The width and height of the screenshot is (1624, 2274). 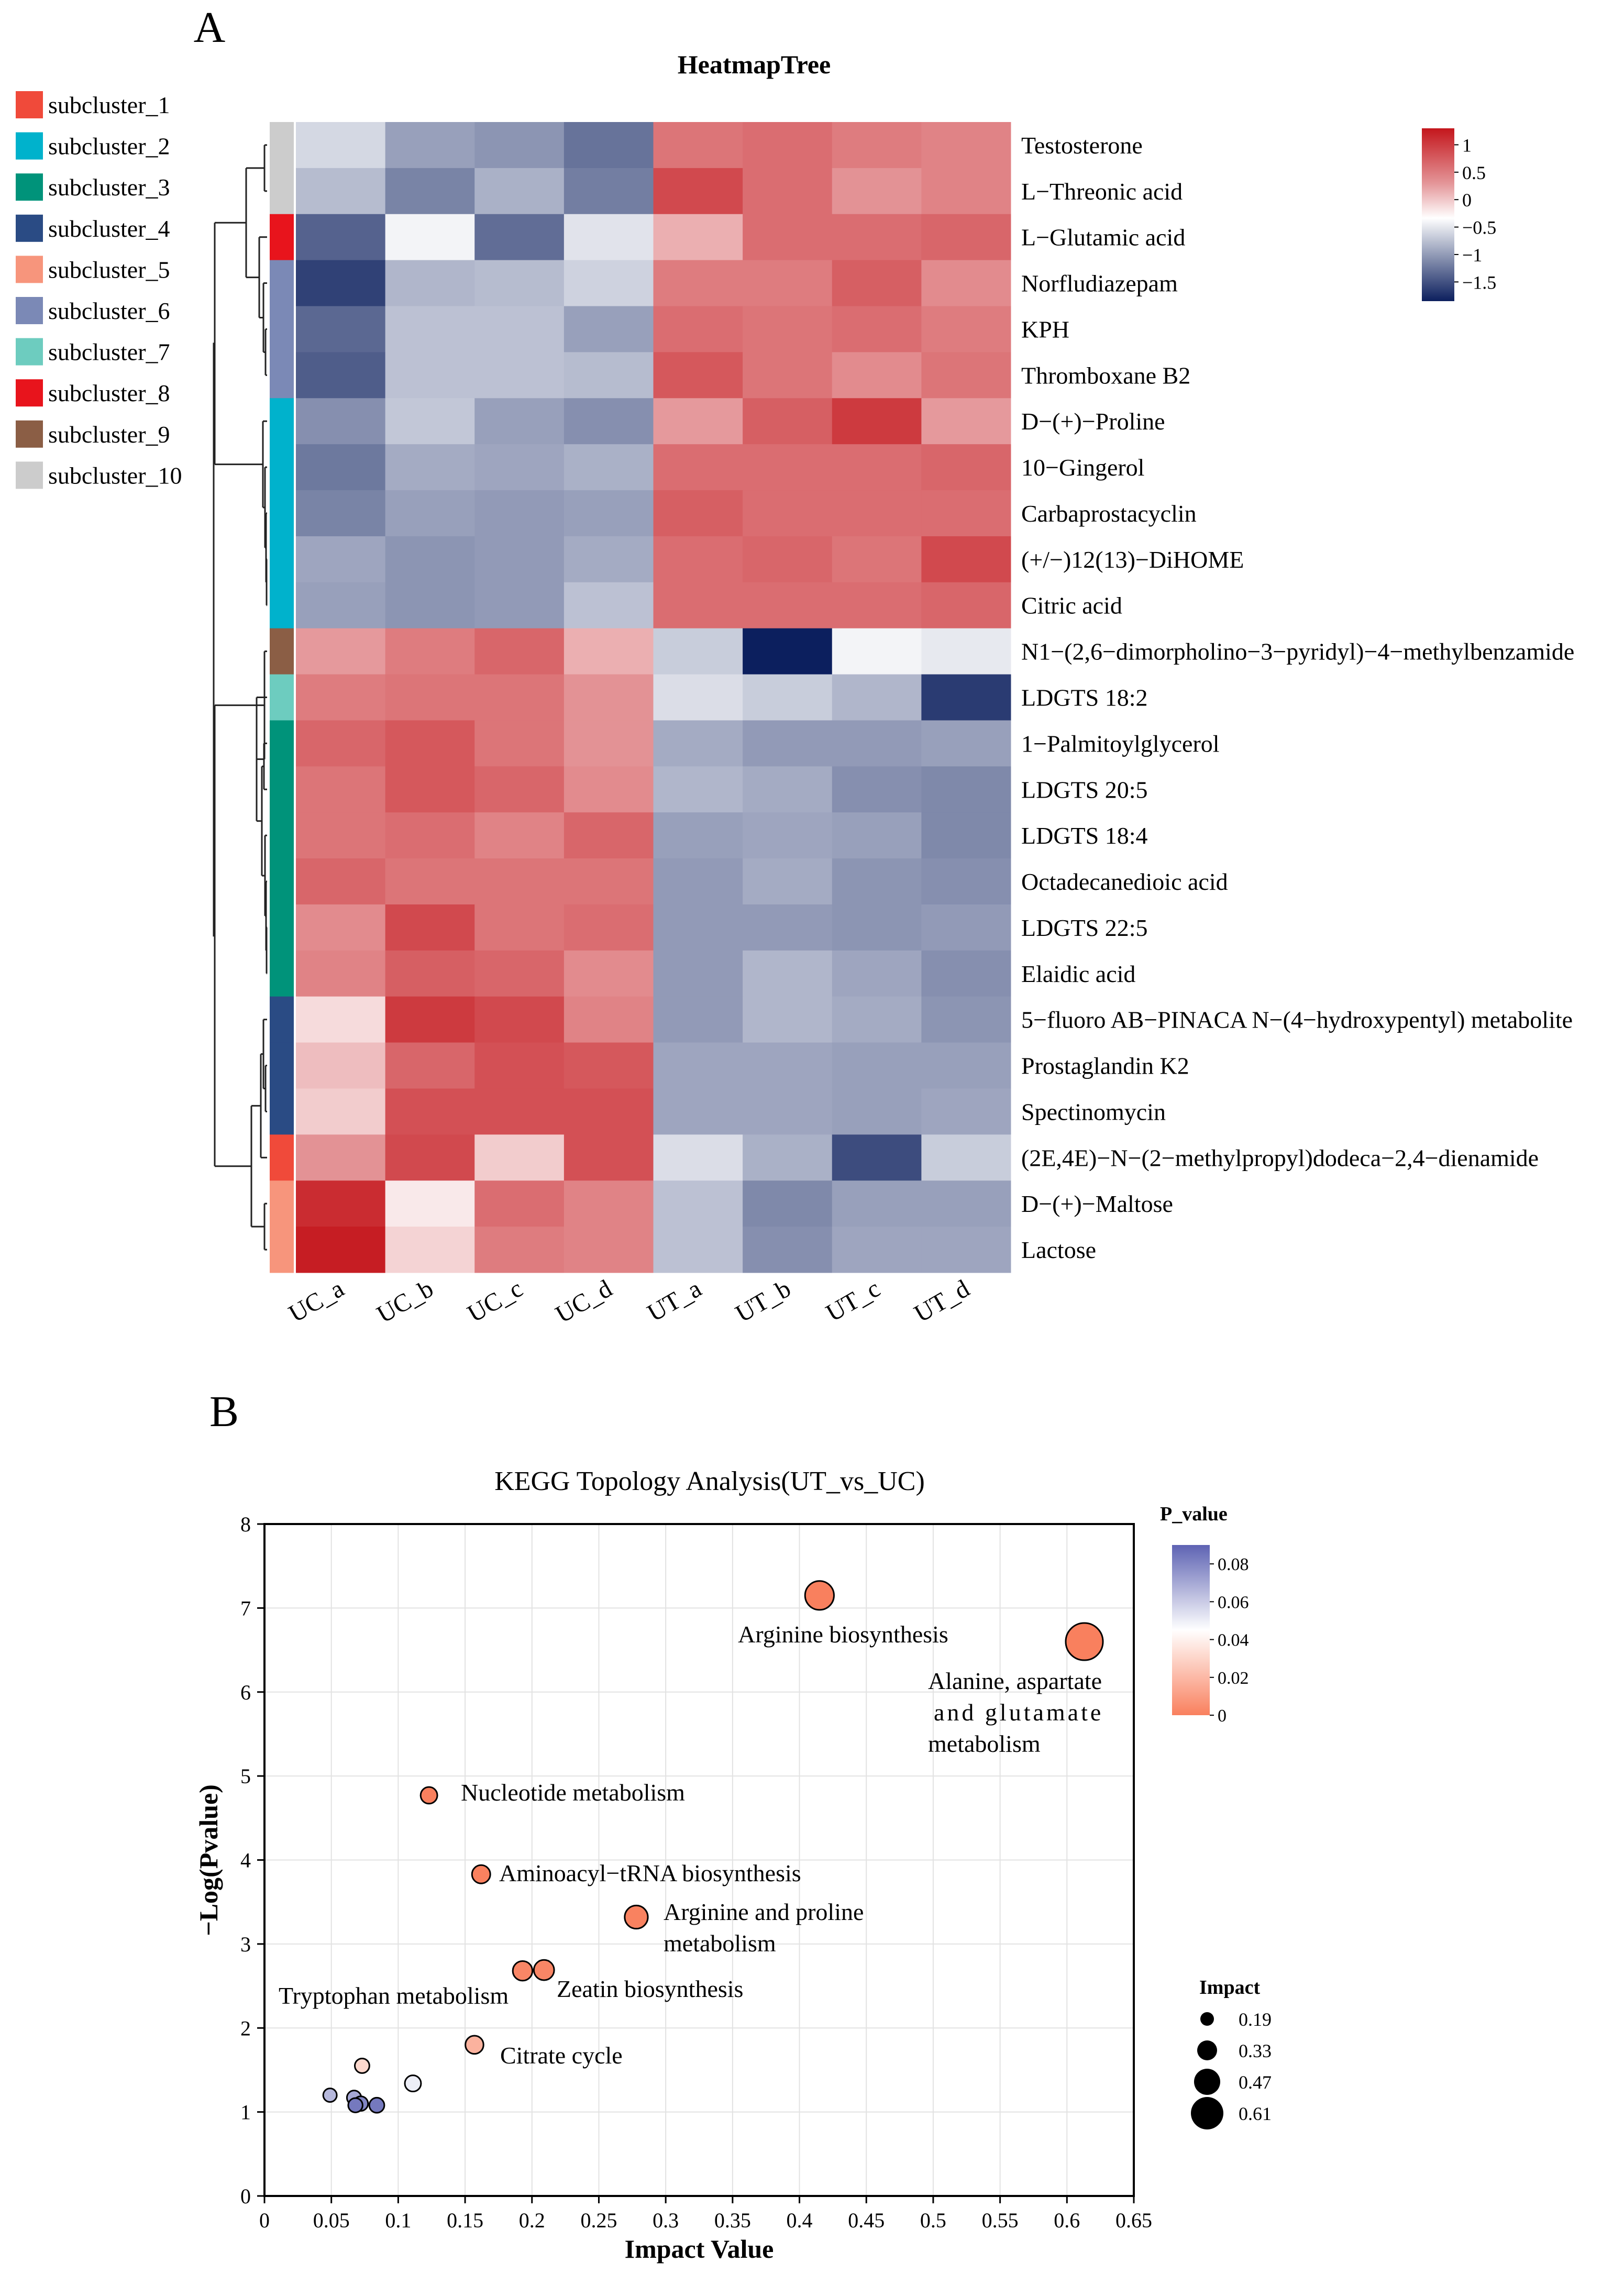 What do you see at coordinates (1105, 375) in the screenshot?
I see `heatmap-row-label: Thromboxane B2` at bounding box center [1105, 375].